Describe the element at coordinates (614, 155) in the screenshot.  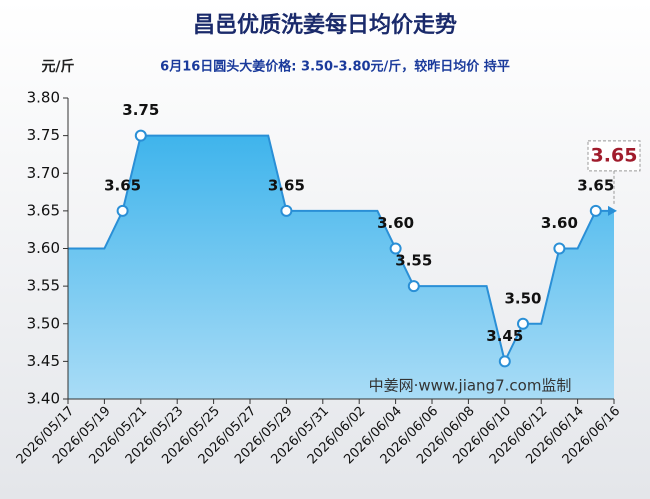
I see `last-value-label: 3.65` at that location.